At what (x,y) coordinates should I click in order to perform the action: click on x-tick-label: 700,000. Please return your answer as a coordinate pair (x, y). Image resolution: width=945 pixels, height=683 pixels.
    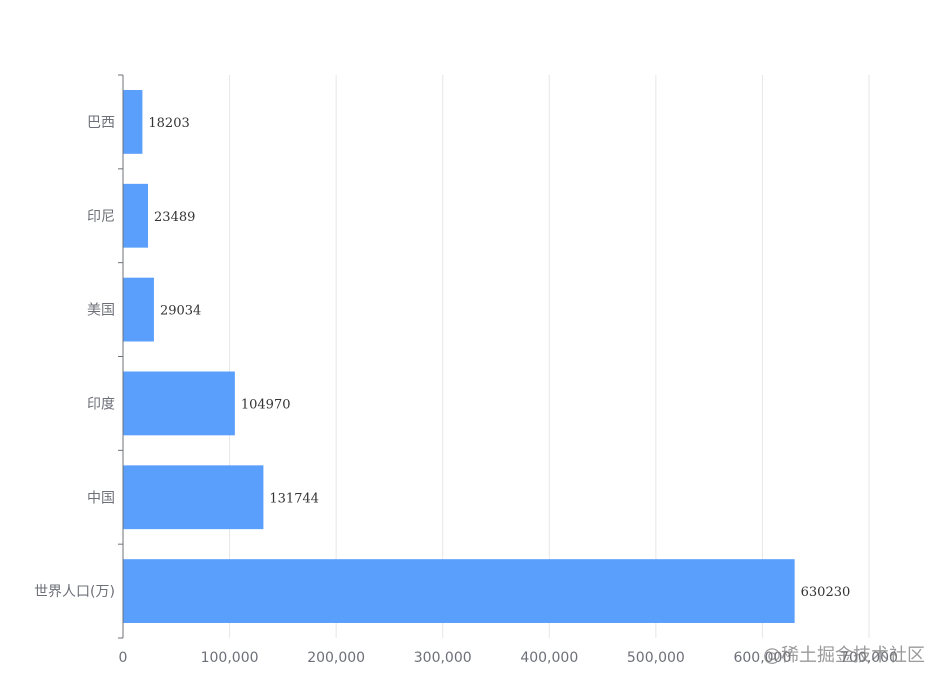
    Looking at the image, I should click on (869, 658).